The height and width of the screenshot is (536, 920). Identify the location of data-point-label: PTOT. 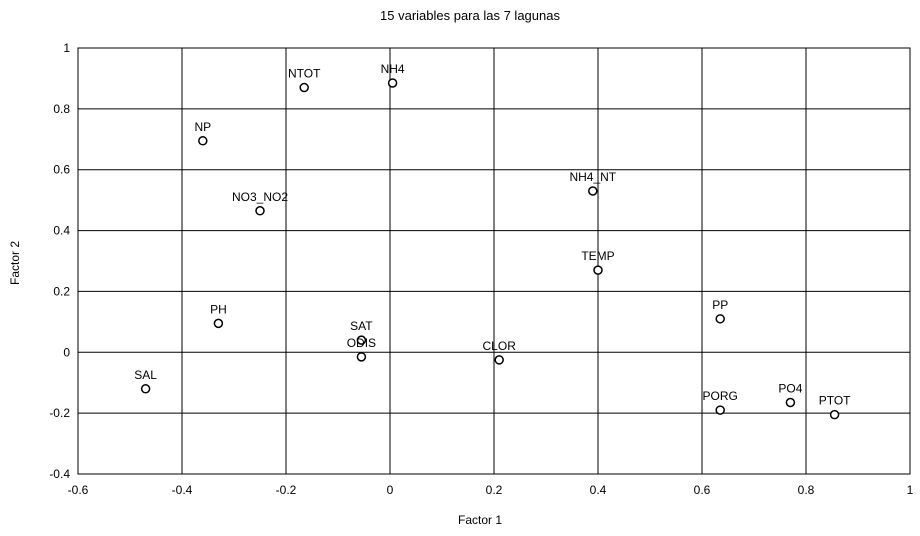
(835, 401).